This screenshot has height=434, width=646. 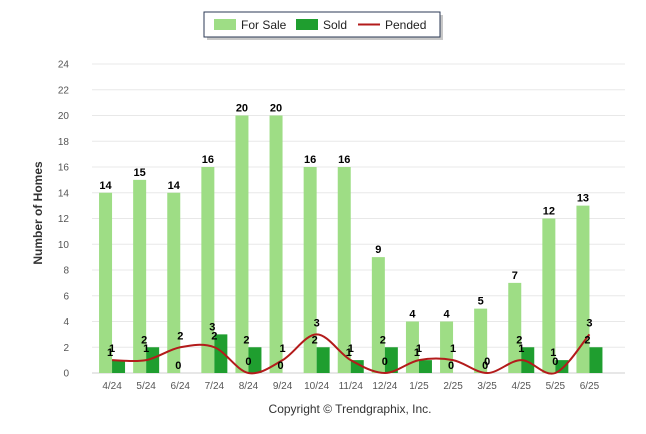 I want to click on x-tick-label: 3/25, so click(x=487, y=386).